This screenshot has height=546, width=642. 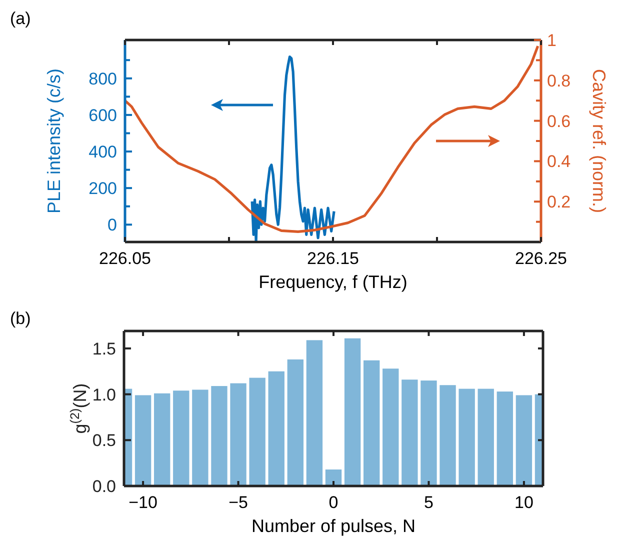 I want to click on y-tick-label: 0.5, so click(x=104, y=440).